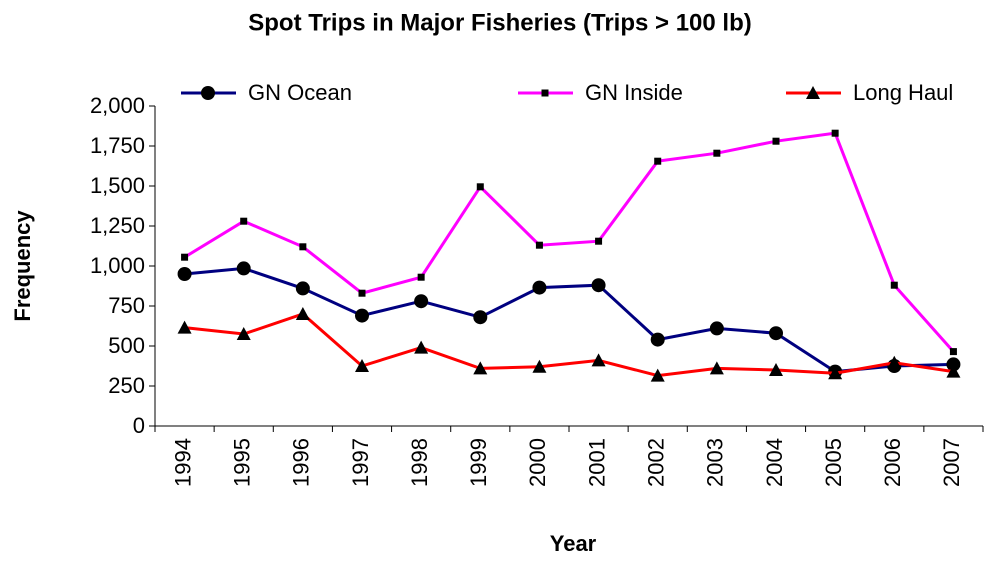  Describe the element at coordinates (596, 462) in the screenshot. I see `x-tick-label: 2001` at that location.